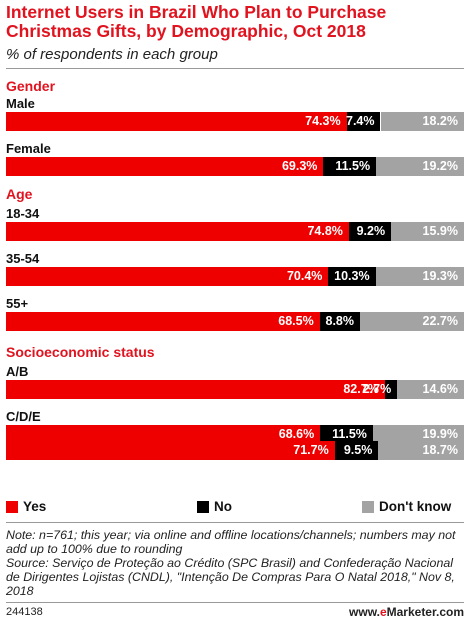  What do you see at coordinates (368, 507) in the screenshot?
I see `legend-swatch-dont-know` at bounding box center [368, 507].